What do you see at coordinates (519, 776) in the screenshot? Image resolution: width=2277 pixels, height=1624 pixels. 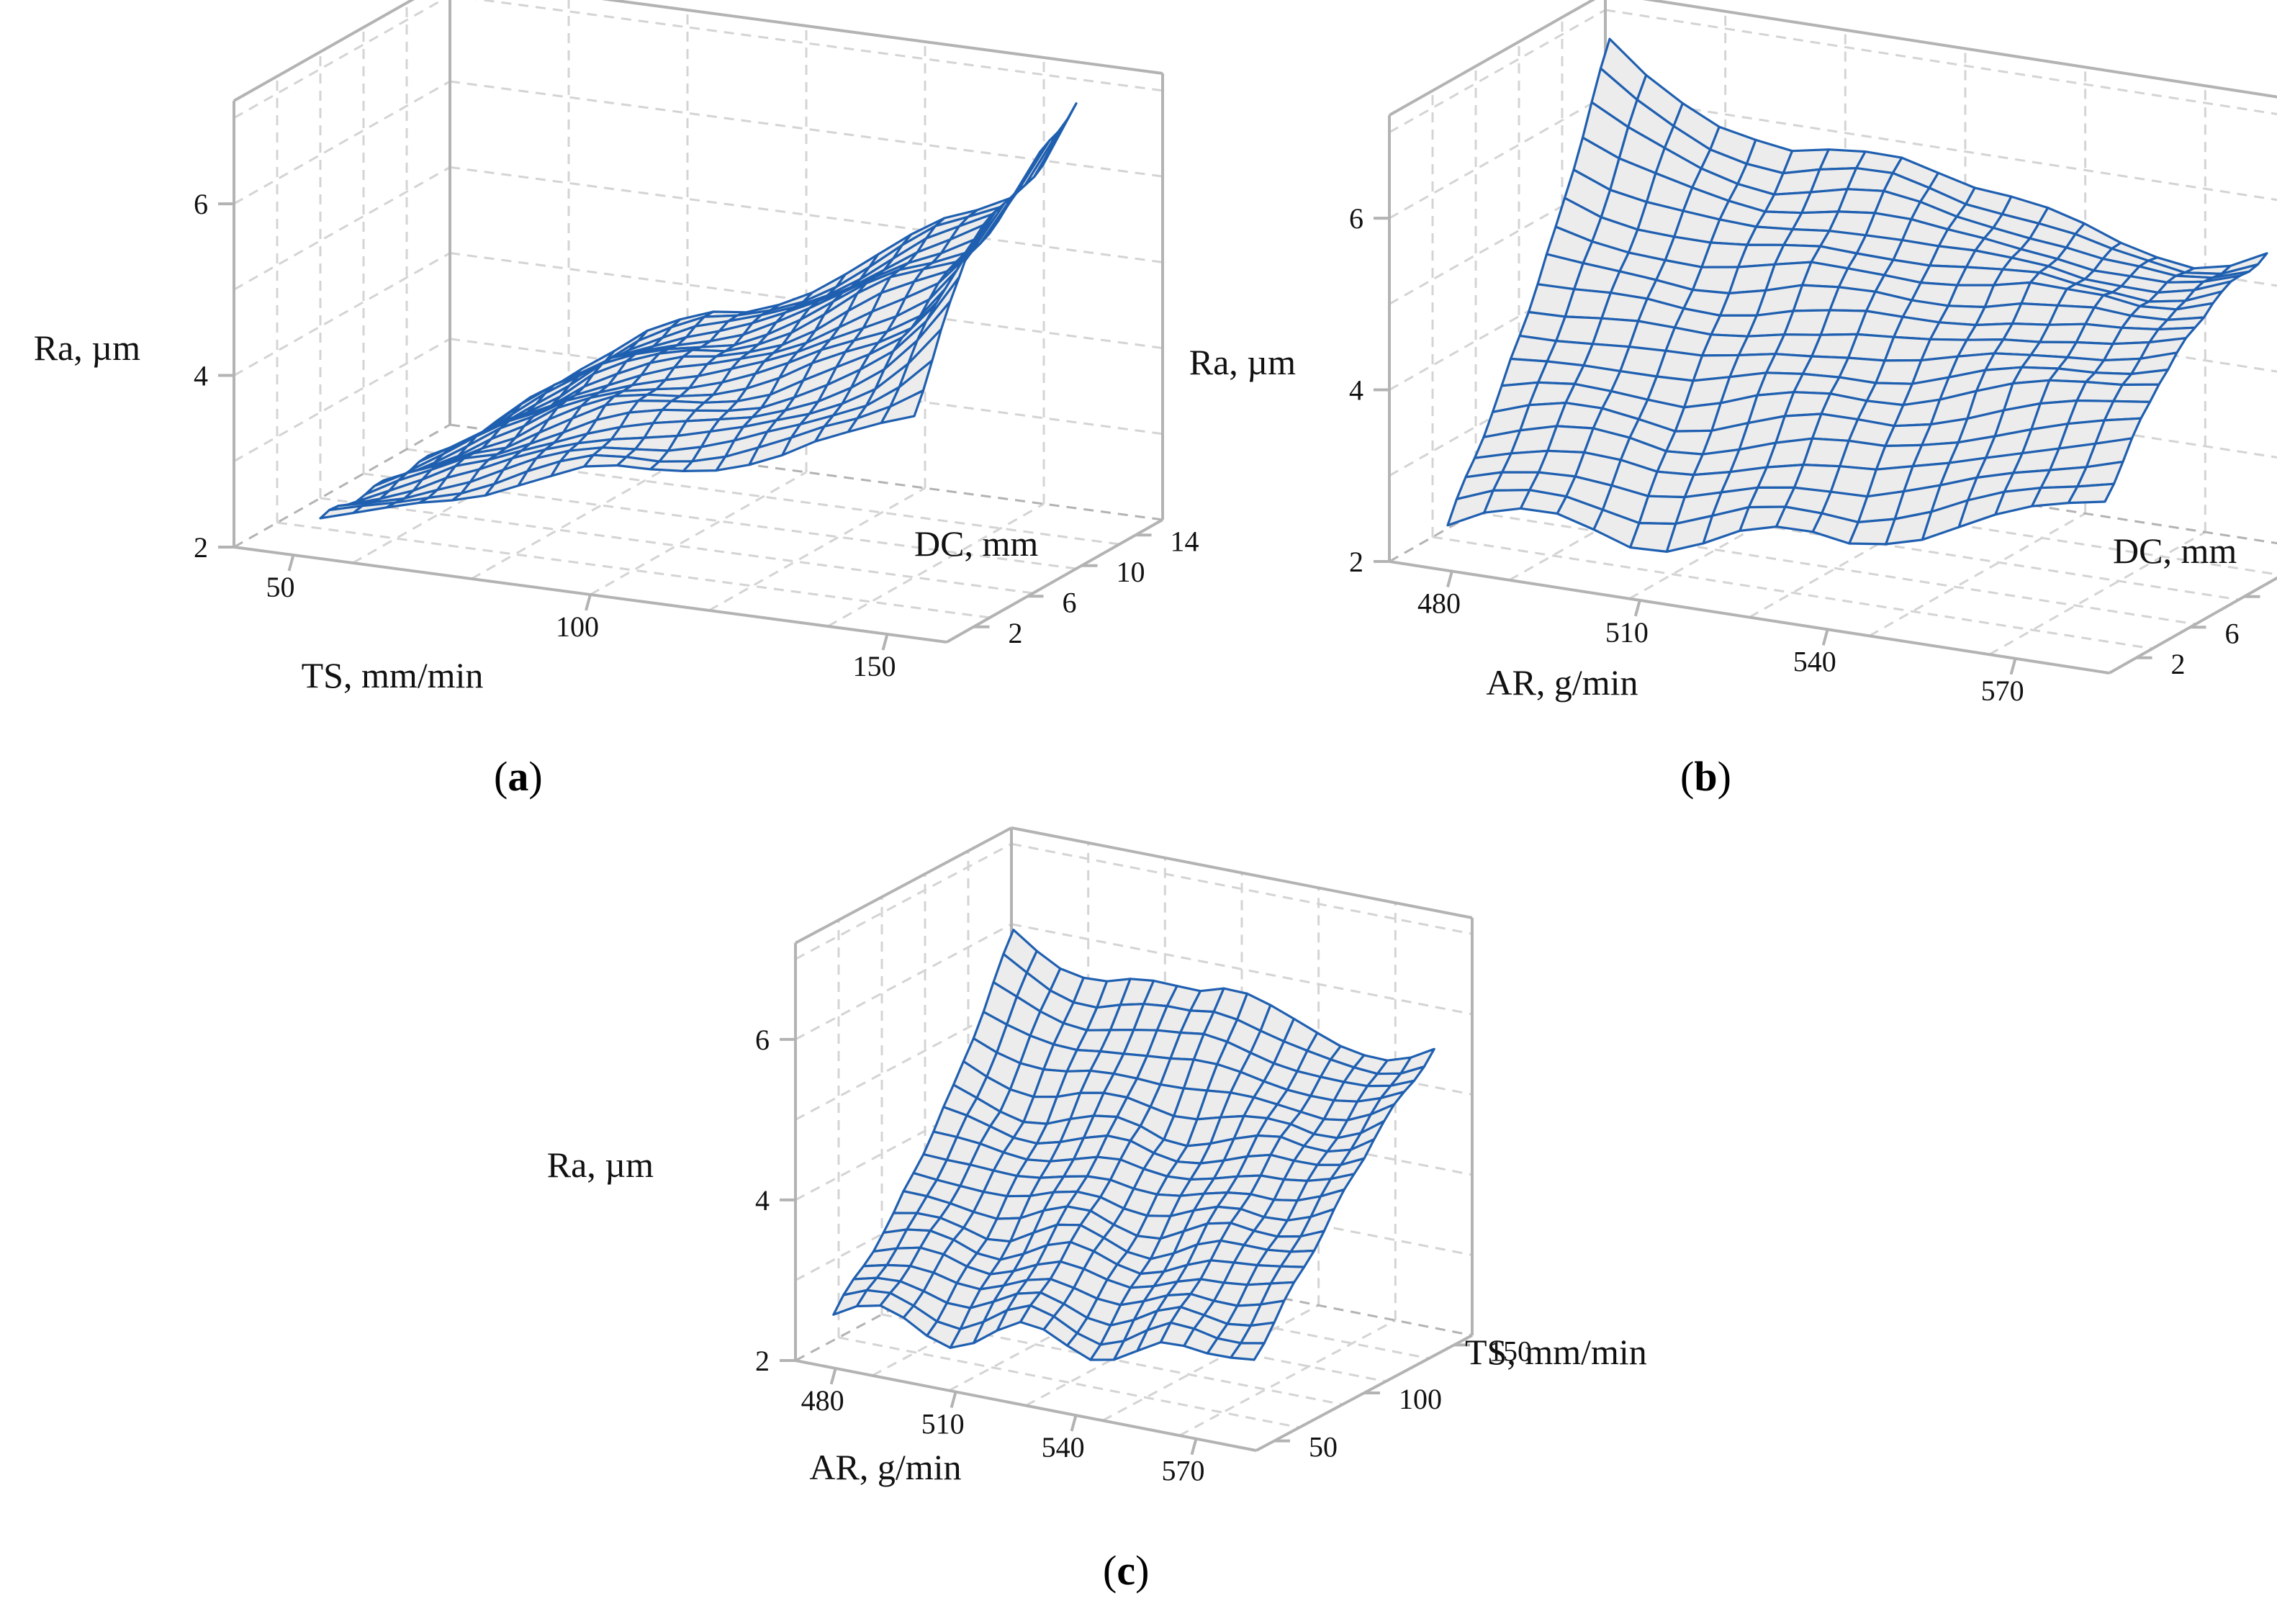 I see `caption-a: (a)` at bounding box center [519, 776].